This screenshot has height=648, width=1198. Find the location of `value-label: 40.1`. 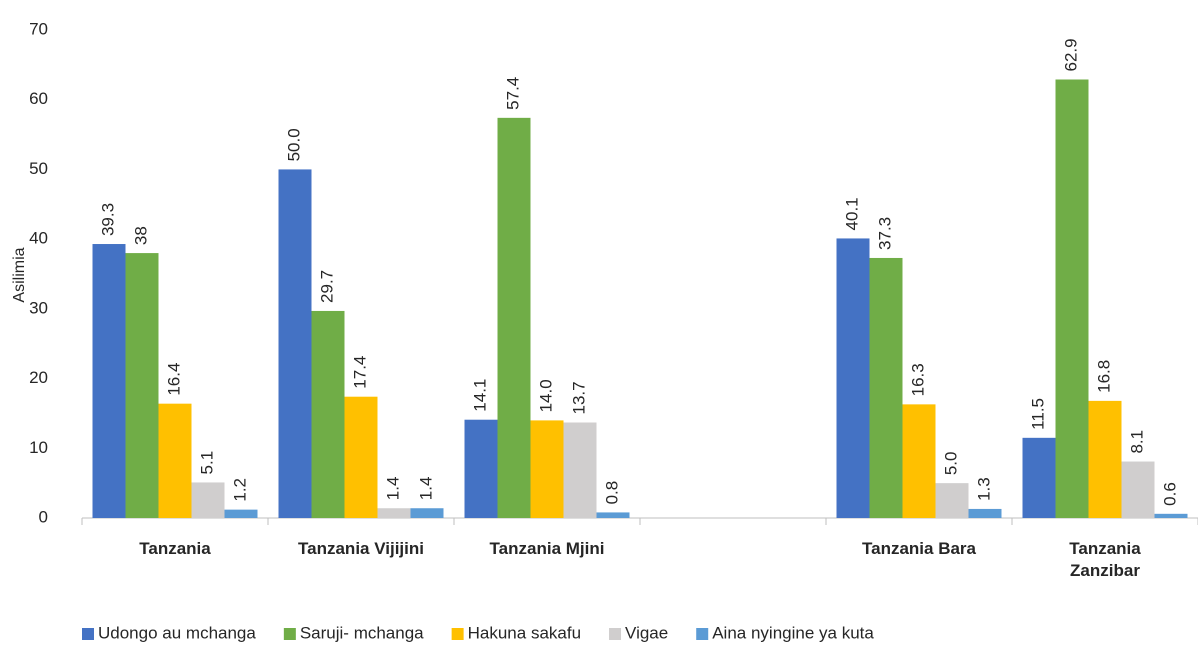

value-label: 40.1 is located at coordinates (851, 213).